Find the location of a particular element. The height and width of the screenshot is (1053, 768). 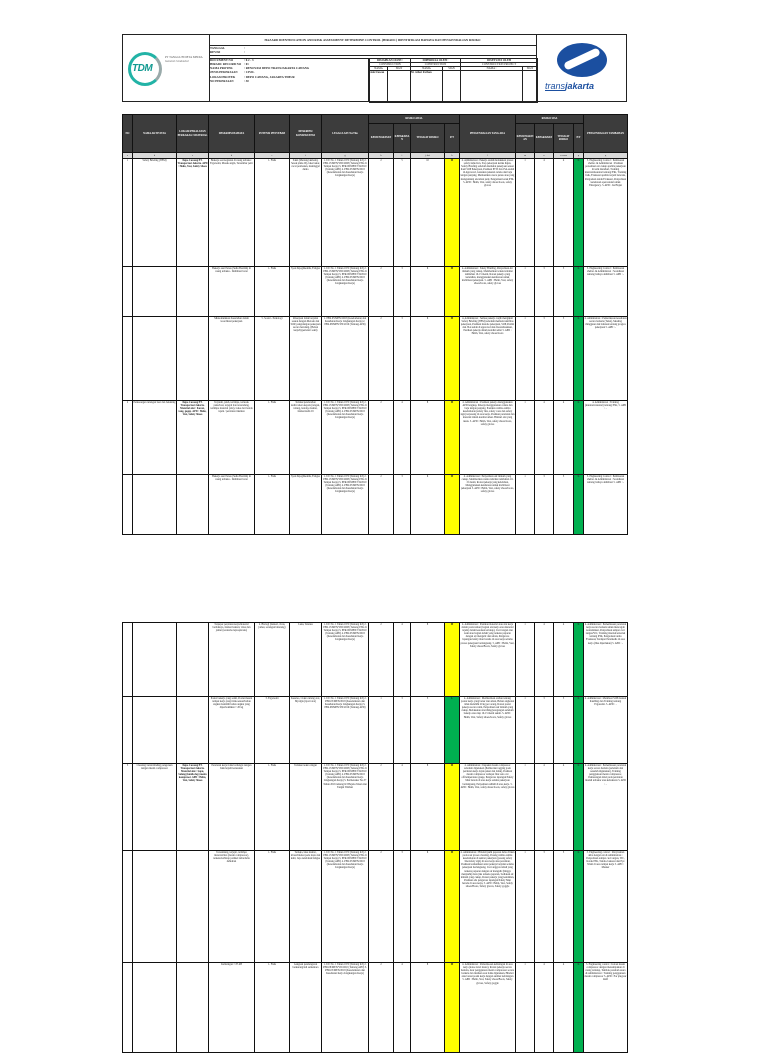

header-aktivitas: NAMA AKTIVITAS is located at coordinates (154, 133).